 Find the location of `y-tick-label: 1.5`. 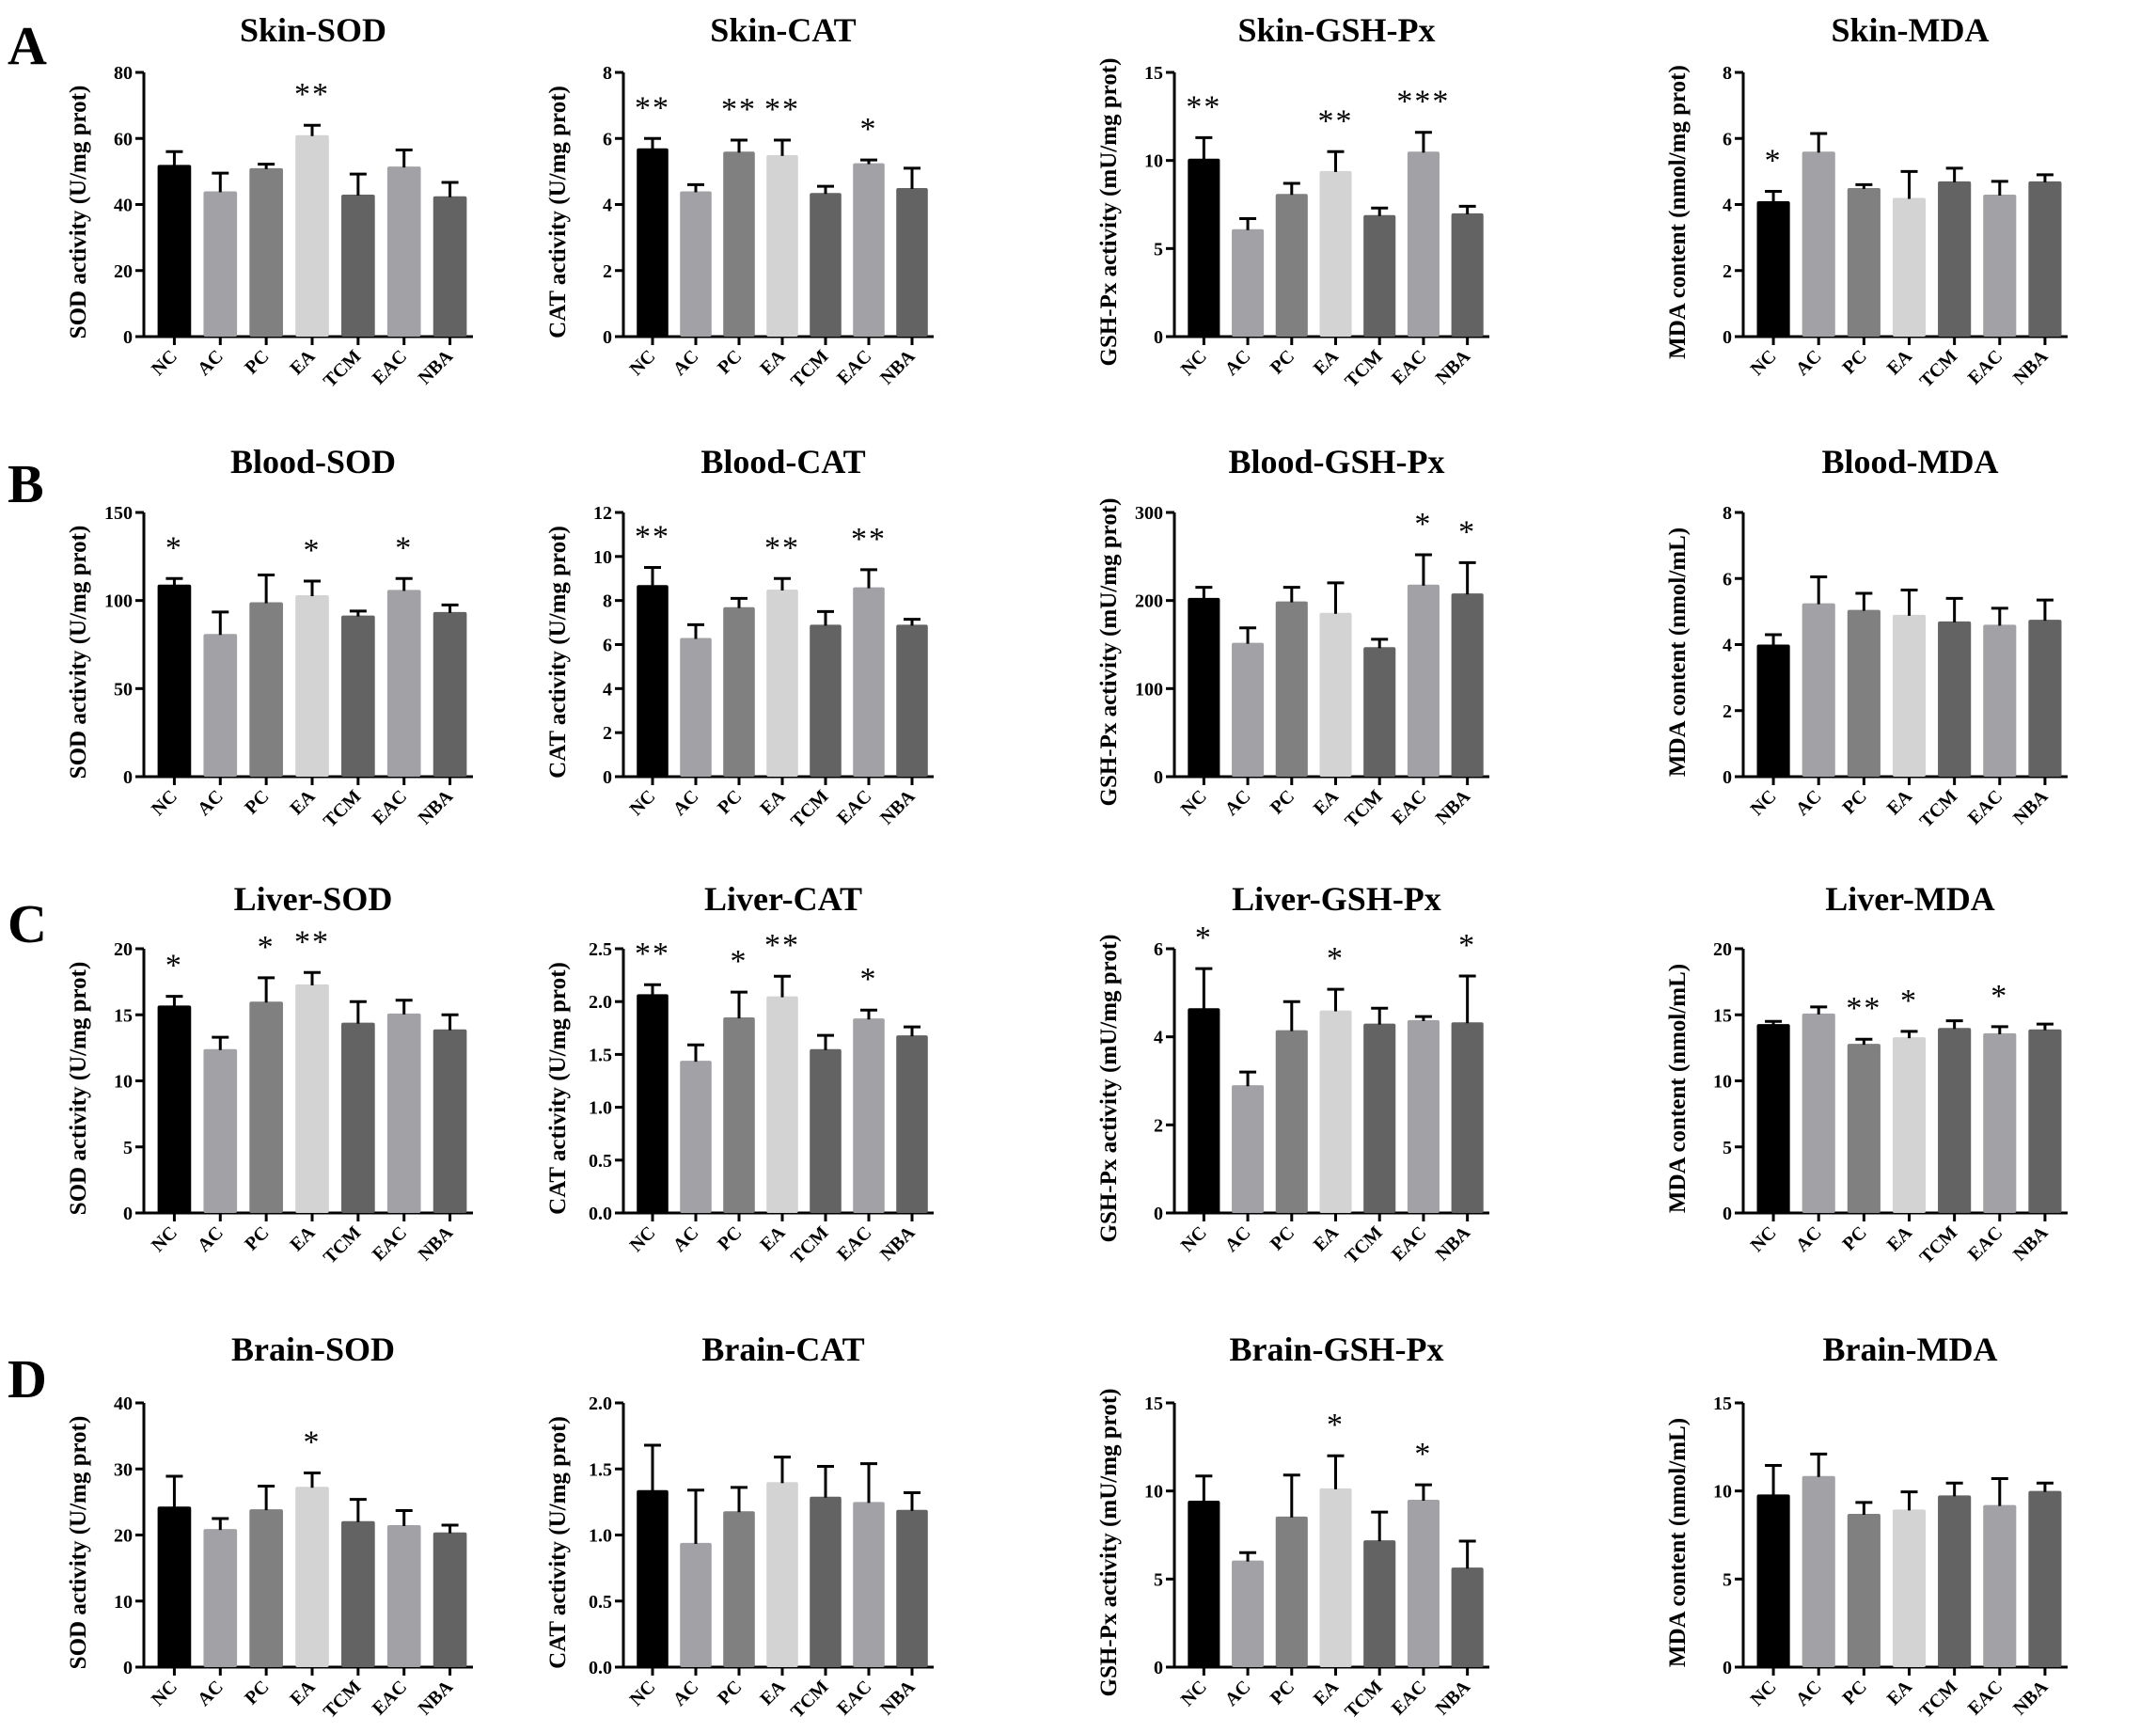

y-tick-label: 1.5 is located at coordinates (600, 1055).